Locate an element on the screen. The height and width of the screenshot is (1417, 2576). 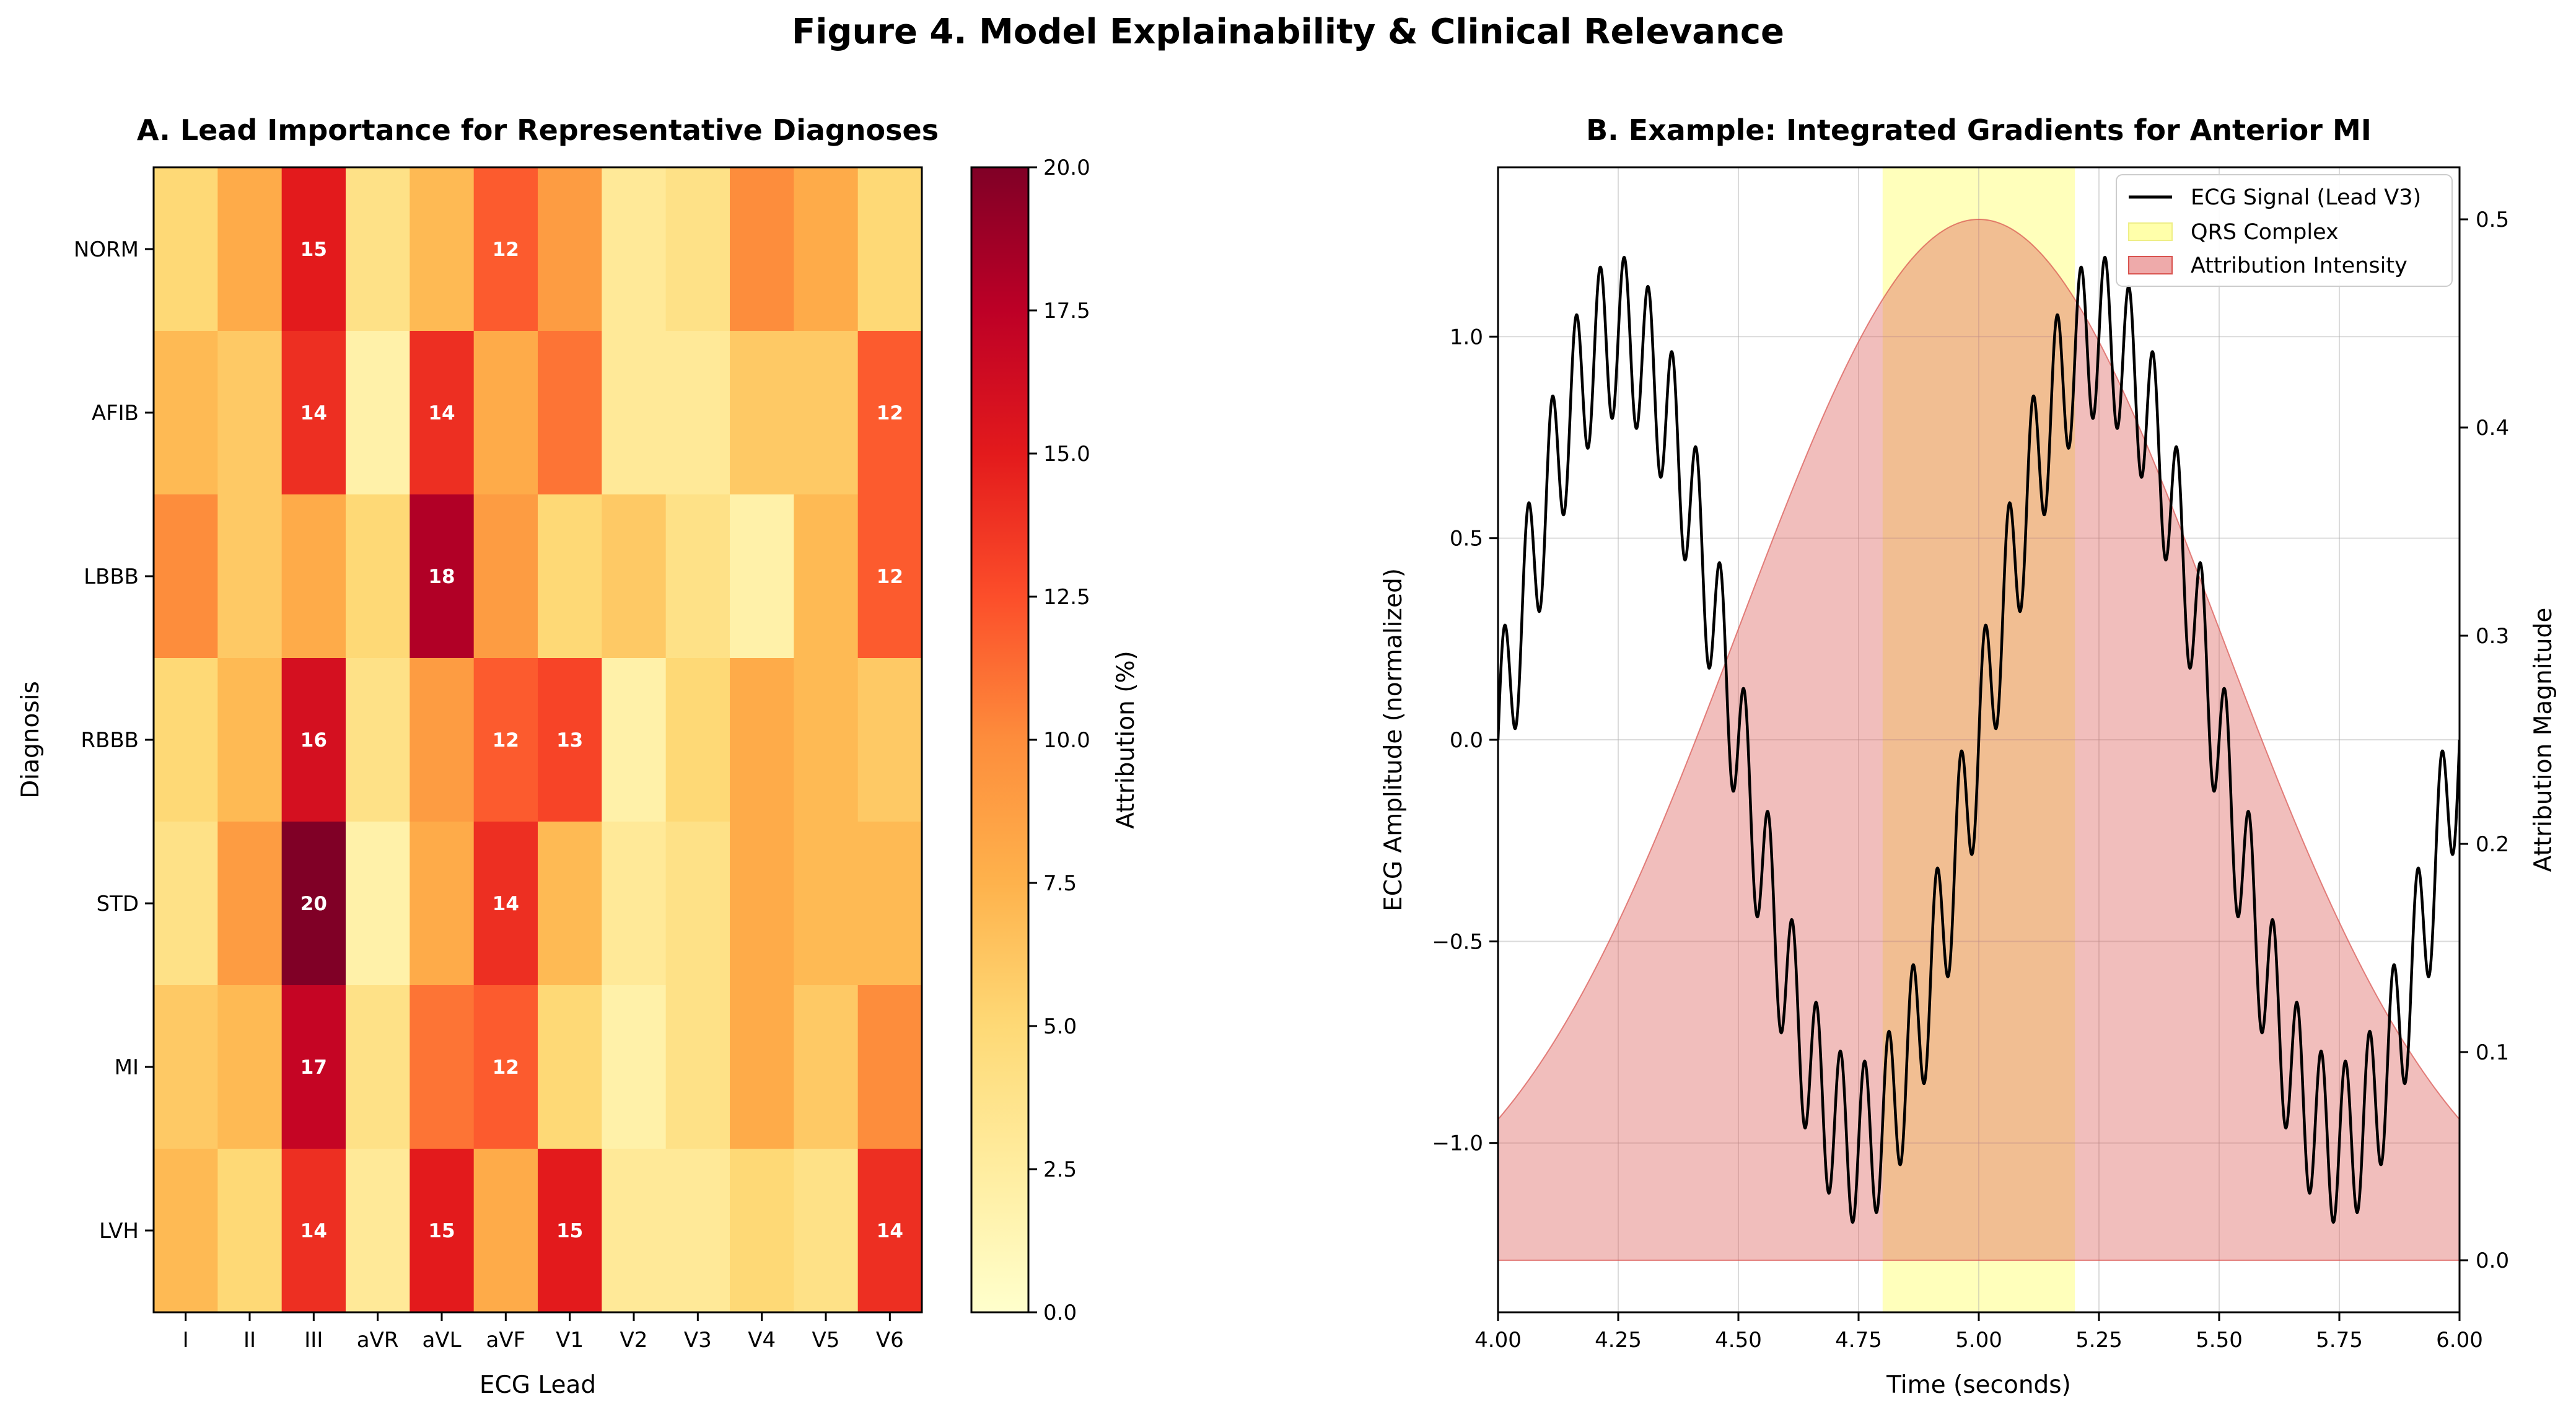
x-tick-label: V2 is located at coordinates (634, 1340).